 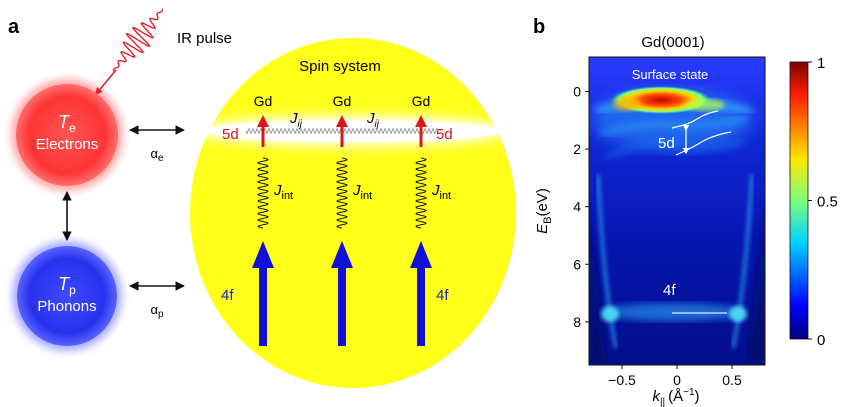 What do you see at coordinates (340, 66) in the screenshot?
I see `spin-system-title: Spin system` at bounding box center [340, 66].